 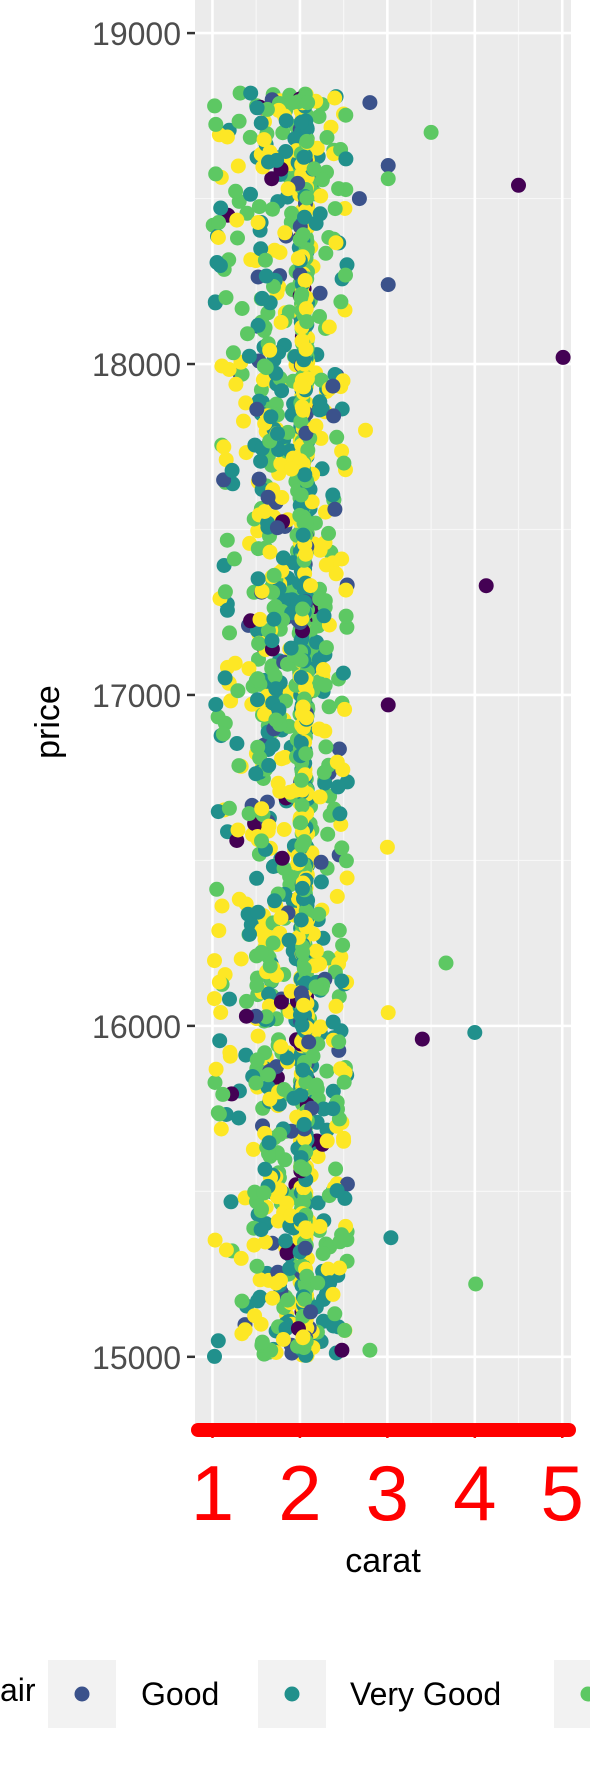 I want to click on y-axis-title: price, so click(x=48, y=722).